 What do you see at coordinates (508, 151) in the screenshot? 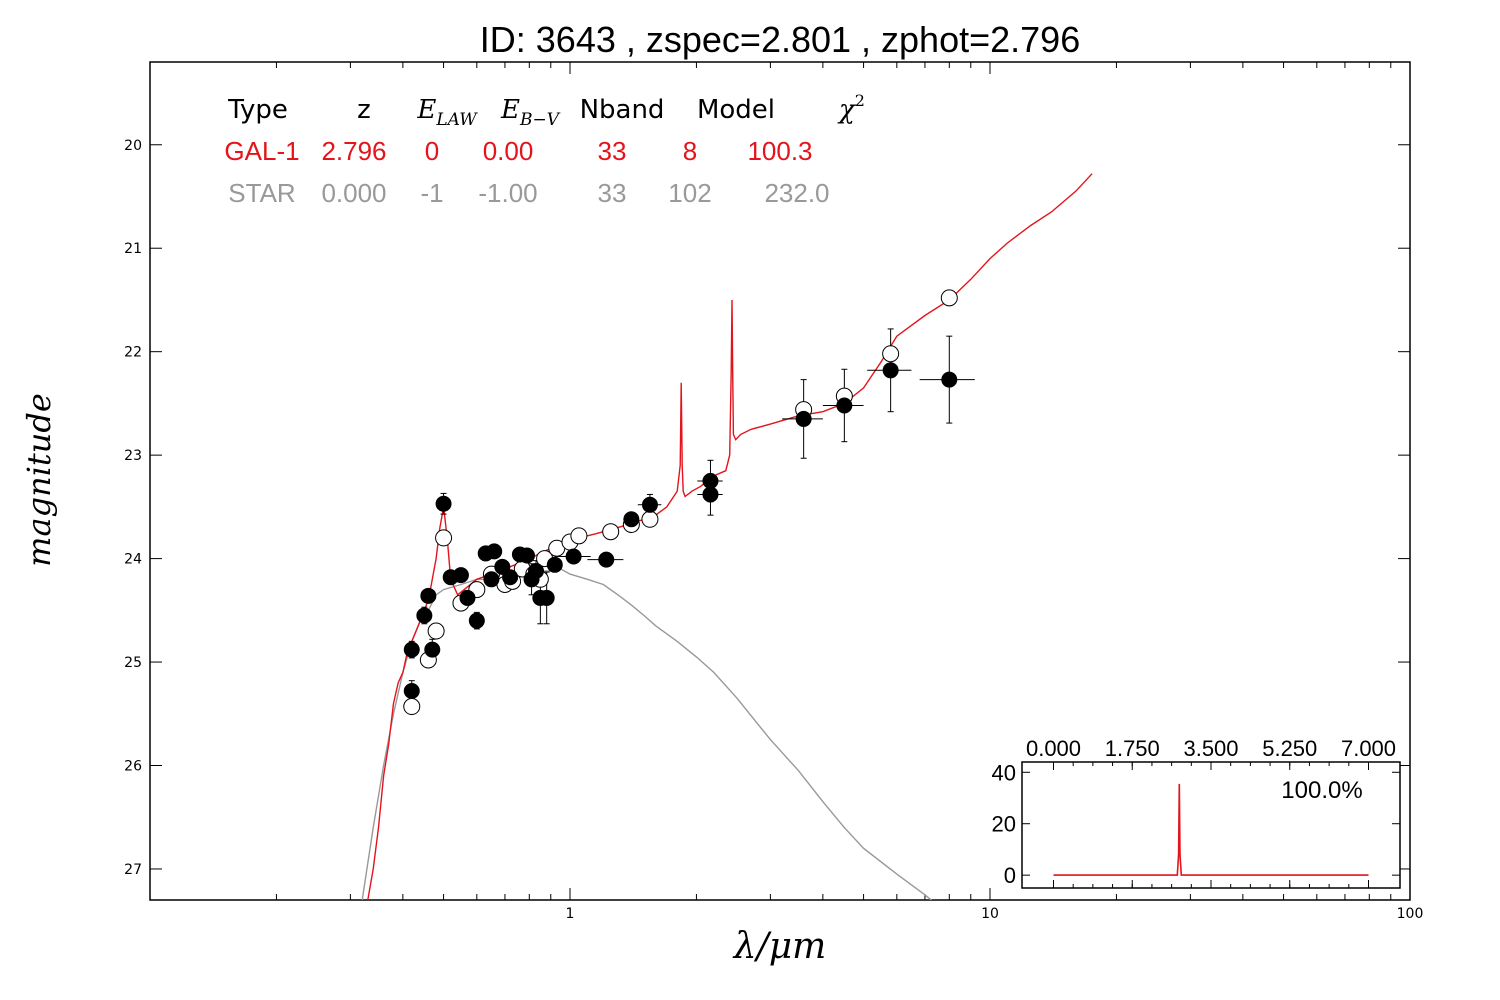
I see `galaxy-row-cell: 0.00` at bounding box center [508, 151].